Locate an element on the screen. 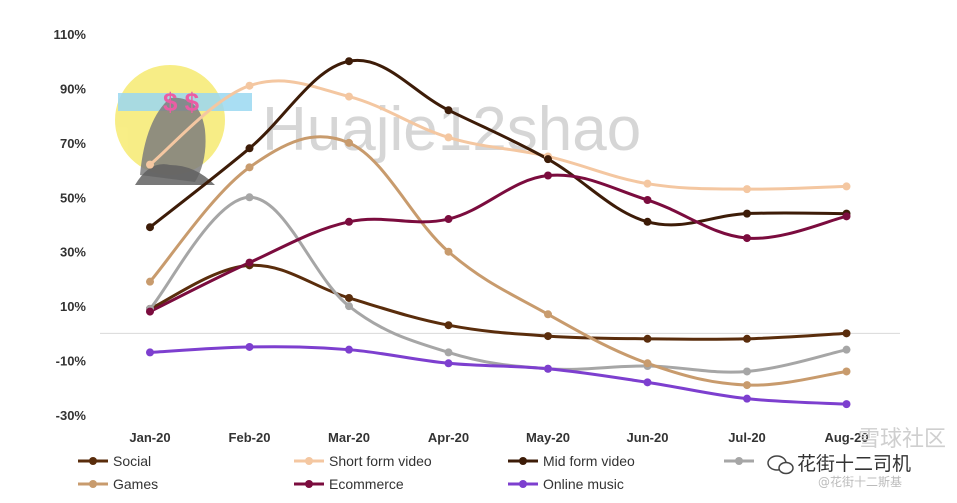 This screenshot has height=503, width=957. legend-label: Ecommerce is located at coordinates (366, 484).